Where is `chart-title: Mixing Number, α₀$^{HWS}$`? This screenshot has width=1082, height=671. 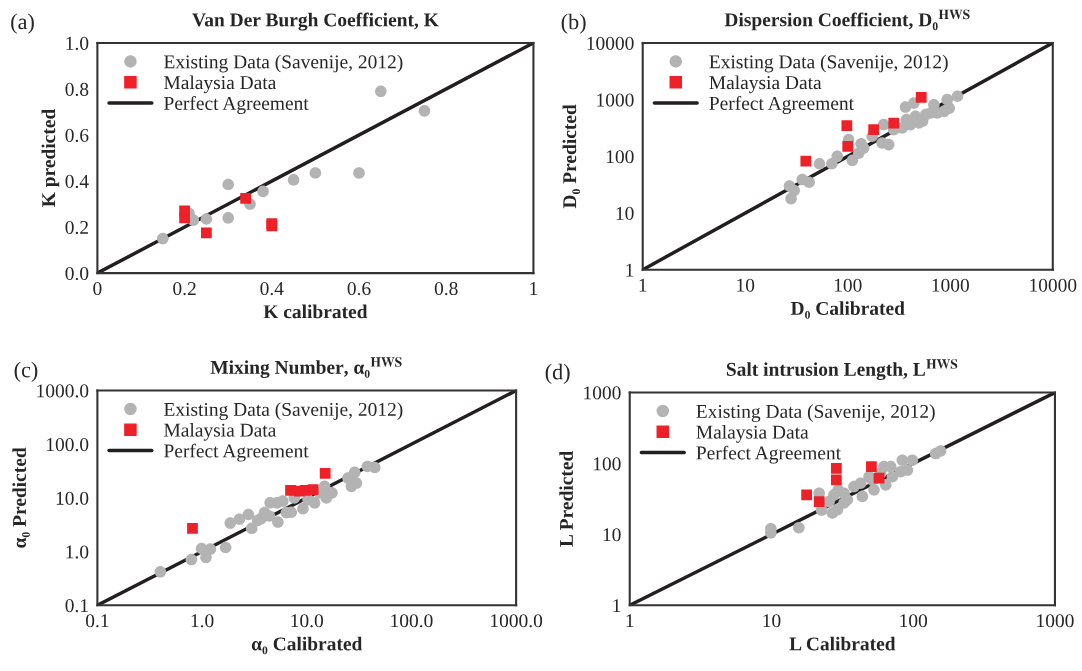 chart-title: Mixing Number, α₀$^{HWS}$ is located at coordinates (306, 368).